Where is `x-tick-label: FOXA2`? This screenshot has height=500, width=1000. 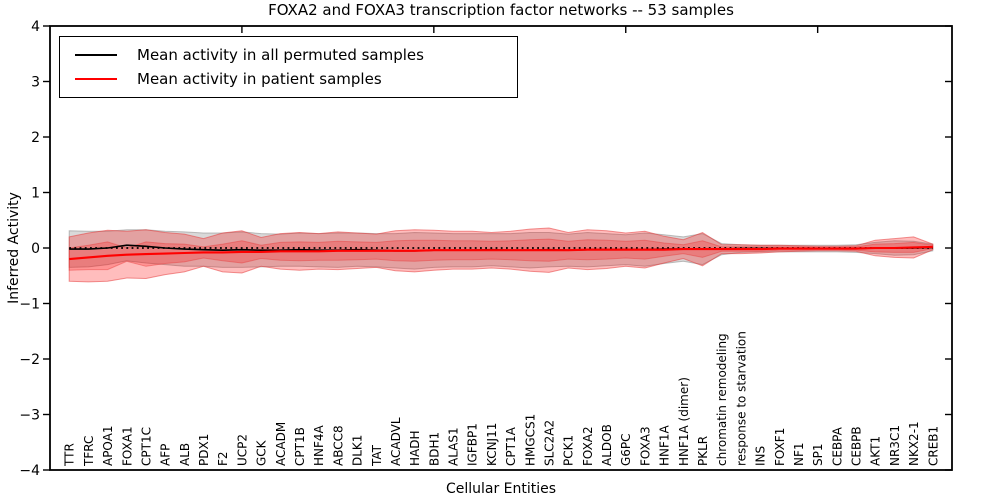 x-tick-label: FOXA2 is located at coordinates (588, 446).